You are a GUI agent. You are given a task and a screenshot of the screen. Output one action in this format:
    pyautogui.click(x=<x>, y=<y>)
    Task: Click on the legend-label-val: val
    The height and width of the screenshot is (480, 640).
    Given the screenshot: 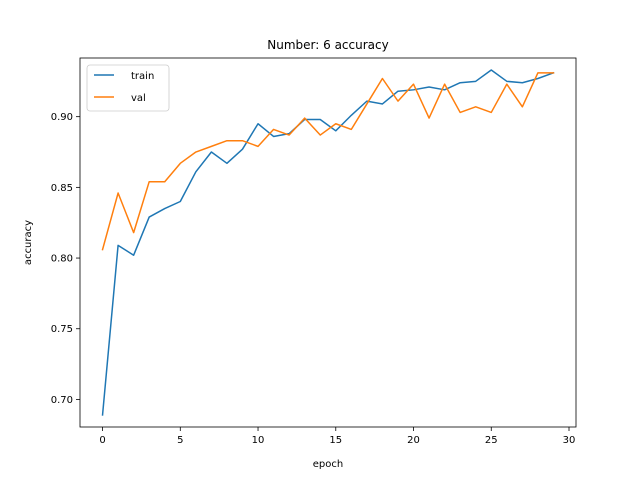 What is the action you would take?
    pyautogui.click(x=138, y=98)
    